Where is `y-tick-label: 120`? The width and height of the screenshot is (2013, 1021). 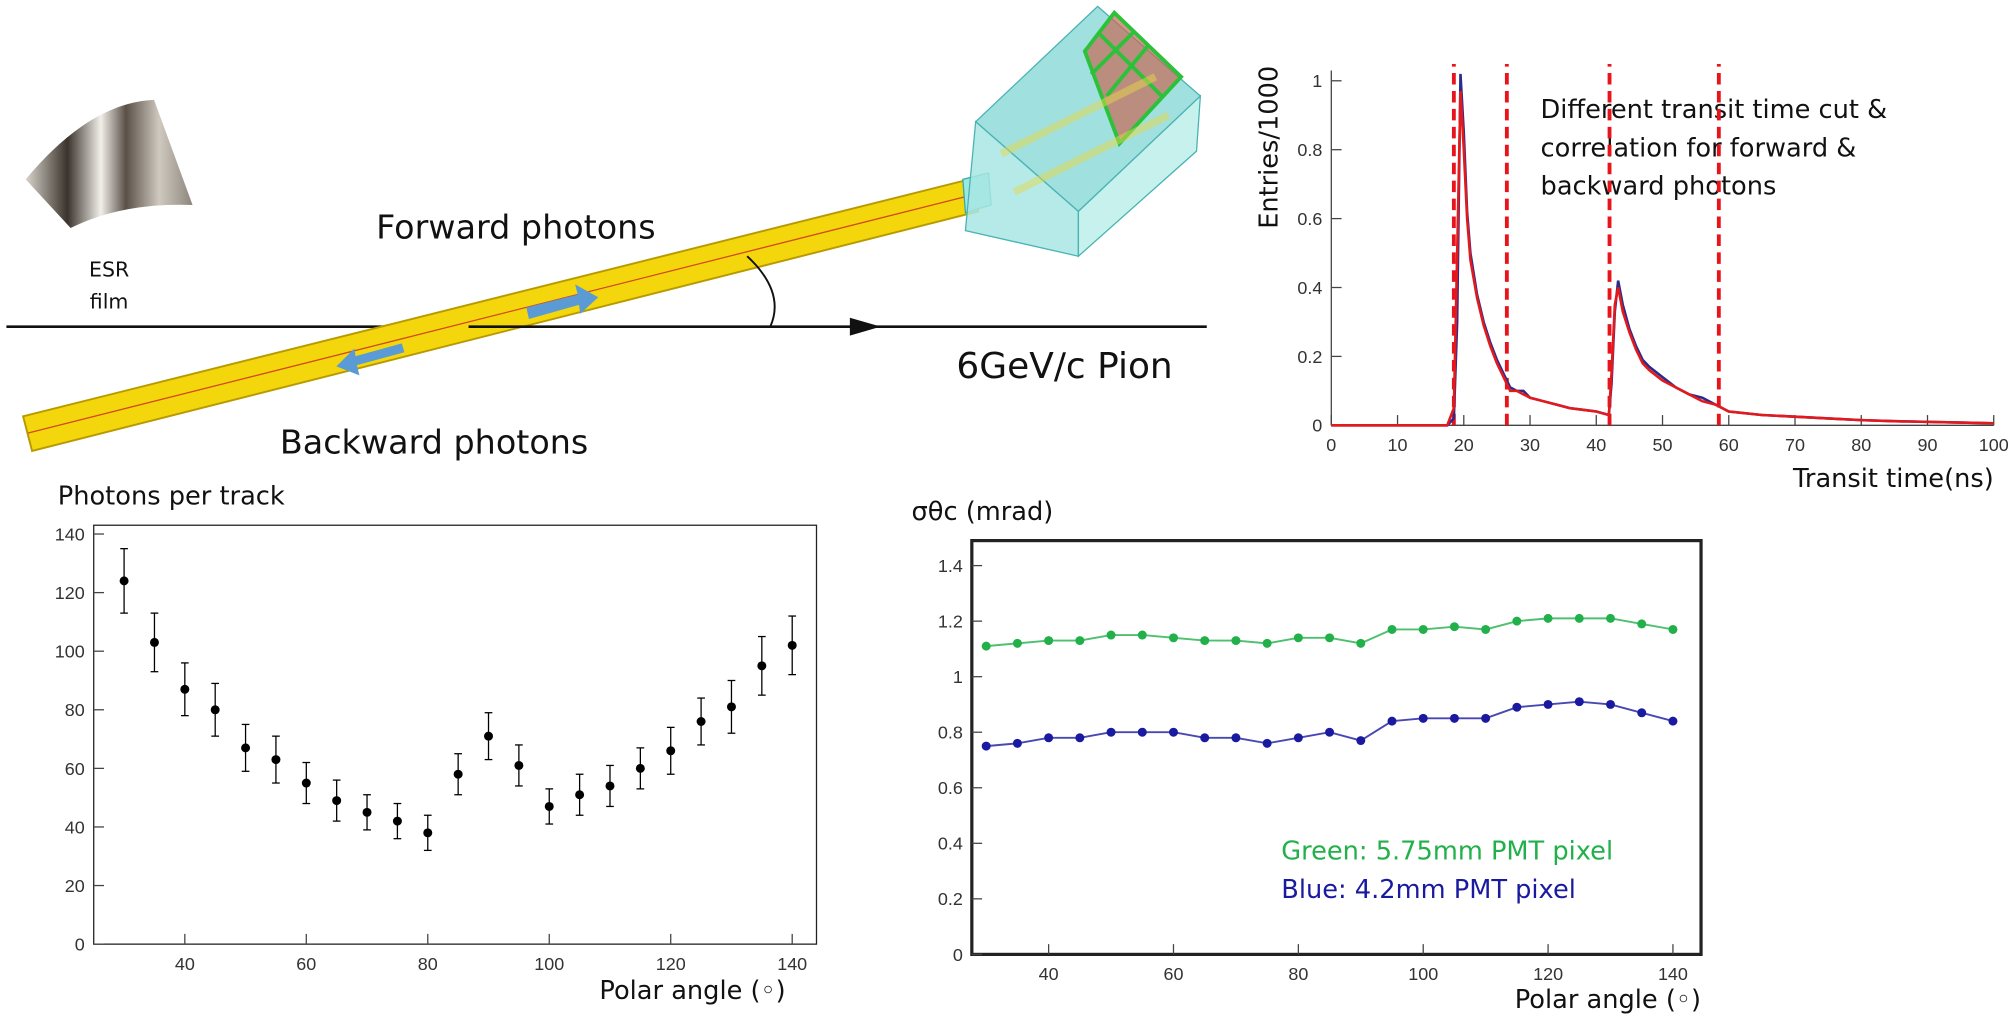 y-tick-label: 120 is located at coordinates (70, 593).